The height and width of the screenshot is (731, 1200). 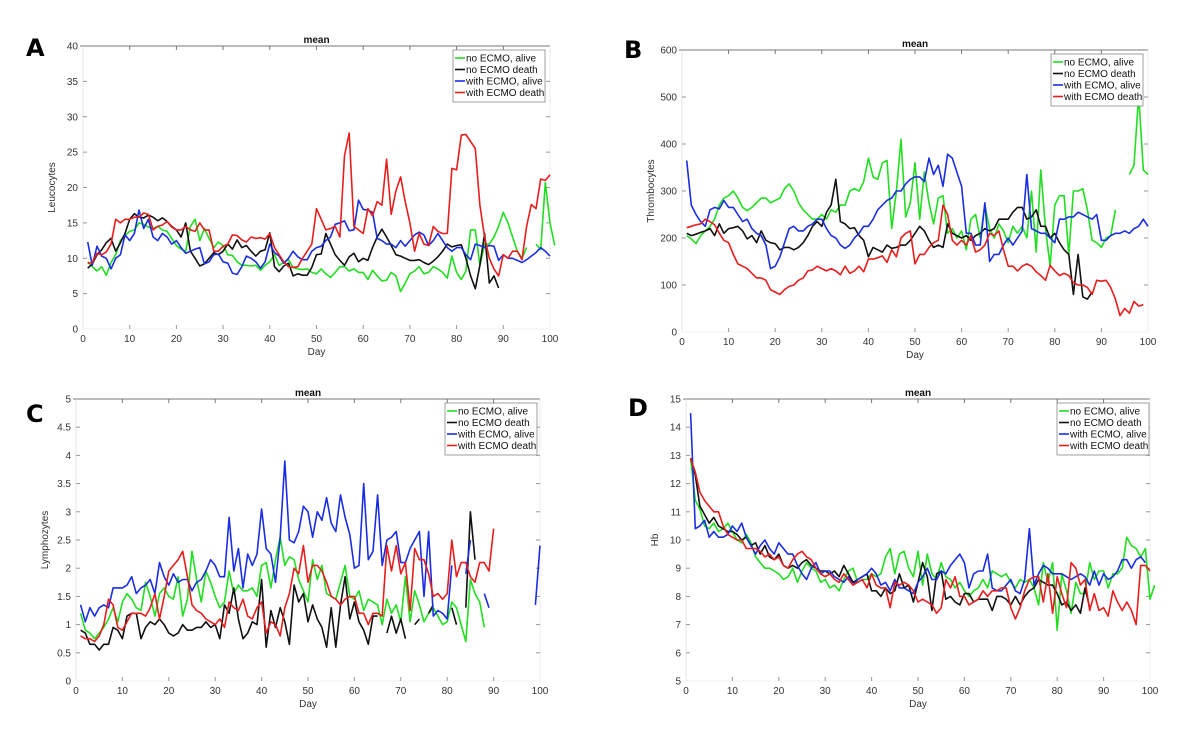 What do you see at coordinates (64, 597) in the screenshot?
I see `y-tick-label: 1.5` at bounding box center [64, 597].